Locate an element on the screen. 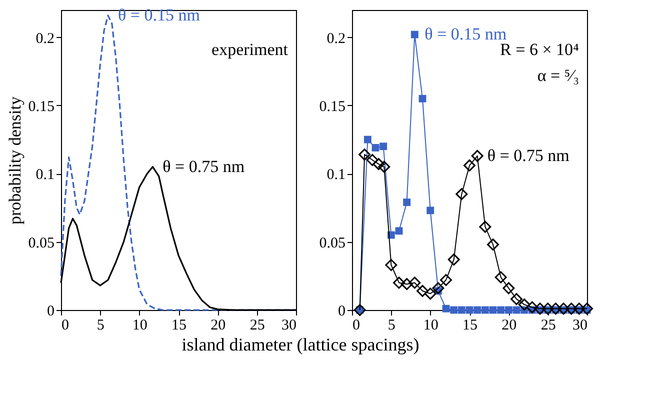 The image size is (667, 416). y-axis-title: probability density is located at coordinates (14, 160).